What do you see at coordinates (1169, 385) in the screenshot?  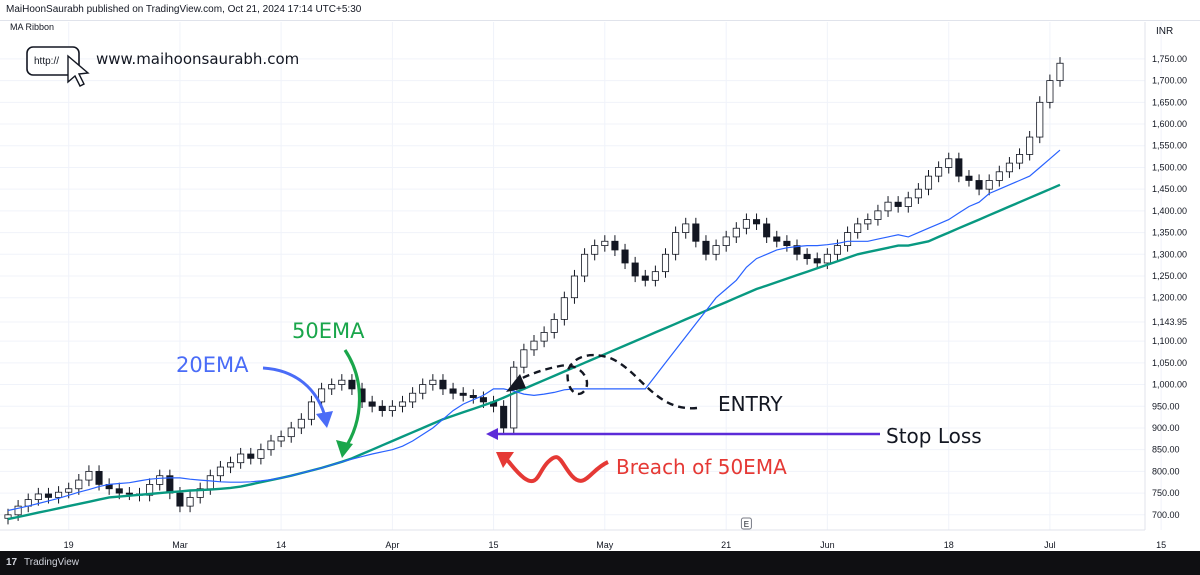 I see `price-tick-label: 1,000.00` at bounding box center [1169, 385].